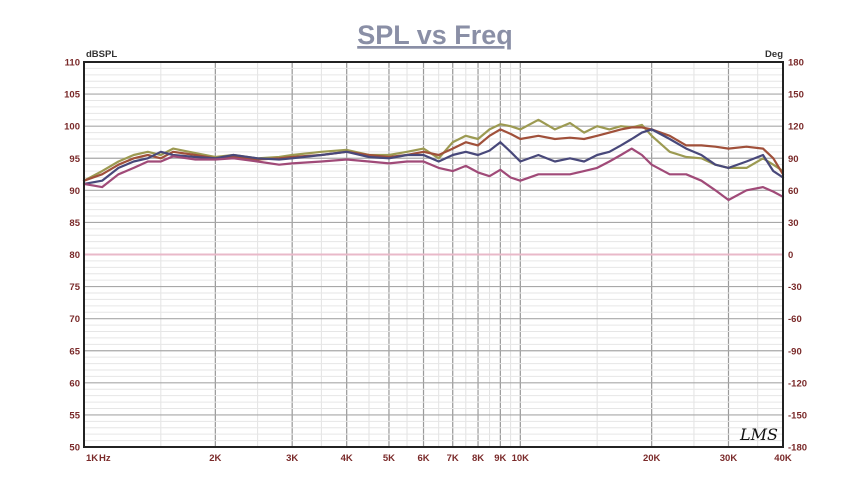 The height and width of the screenshot is (479, 860). What do you see at coordinates (795, 287) in the screenshot?
I see `y2-tick-label: -30` at bounding box center [795, 287].